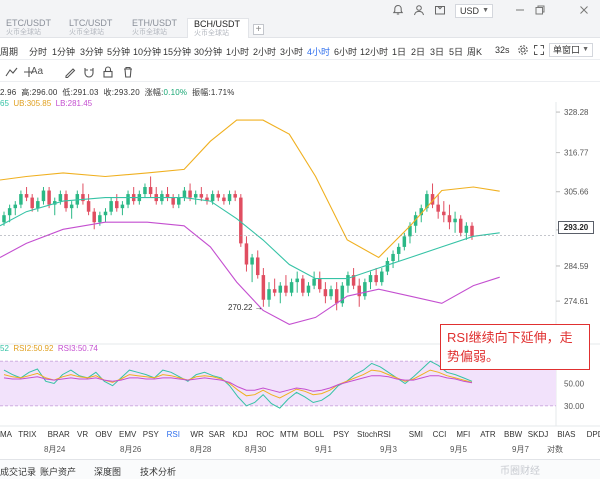 The height and width of the screenshot is (479, 600). Describe the element at coordinates (29, 72) in the screenshot. I see `crosshair-tool-icon` at that location.